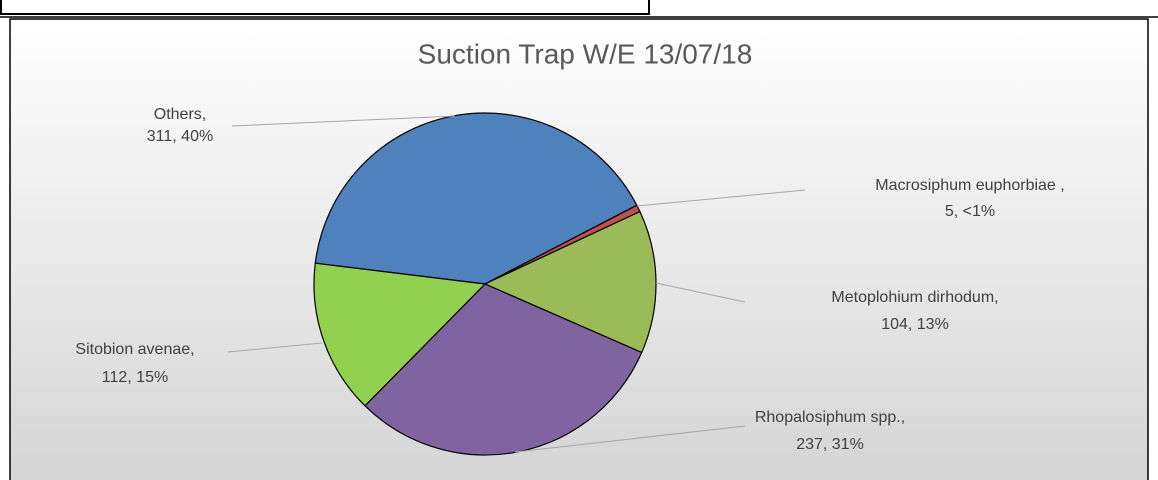 This screenshot has height=480, width=1158. Describe the element at coordinates (325, 7) in the screenshot. I see `sheet-cell` at that location.